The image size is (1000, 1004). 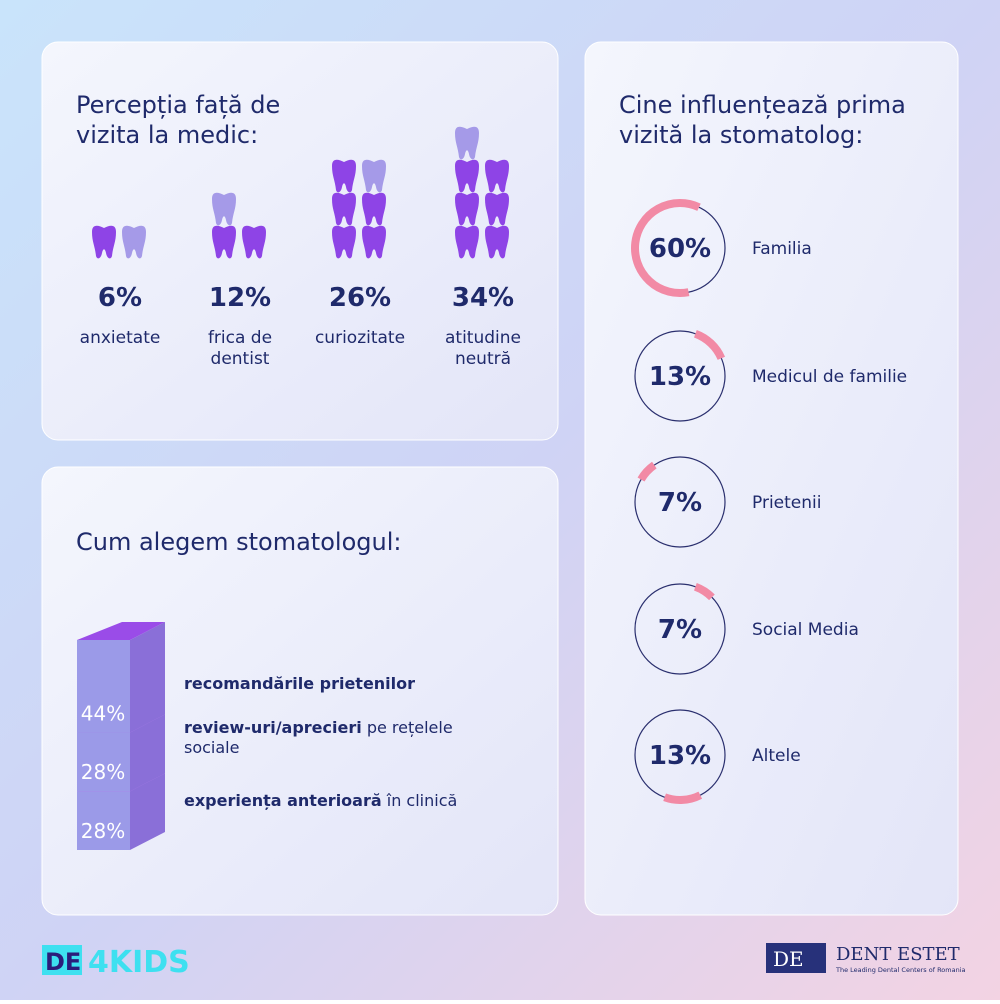 I want to click on description: experiența anterioară în clinică, so click(x=320, y=800).